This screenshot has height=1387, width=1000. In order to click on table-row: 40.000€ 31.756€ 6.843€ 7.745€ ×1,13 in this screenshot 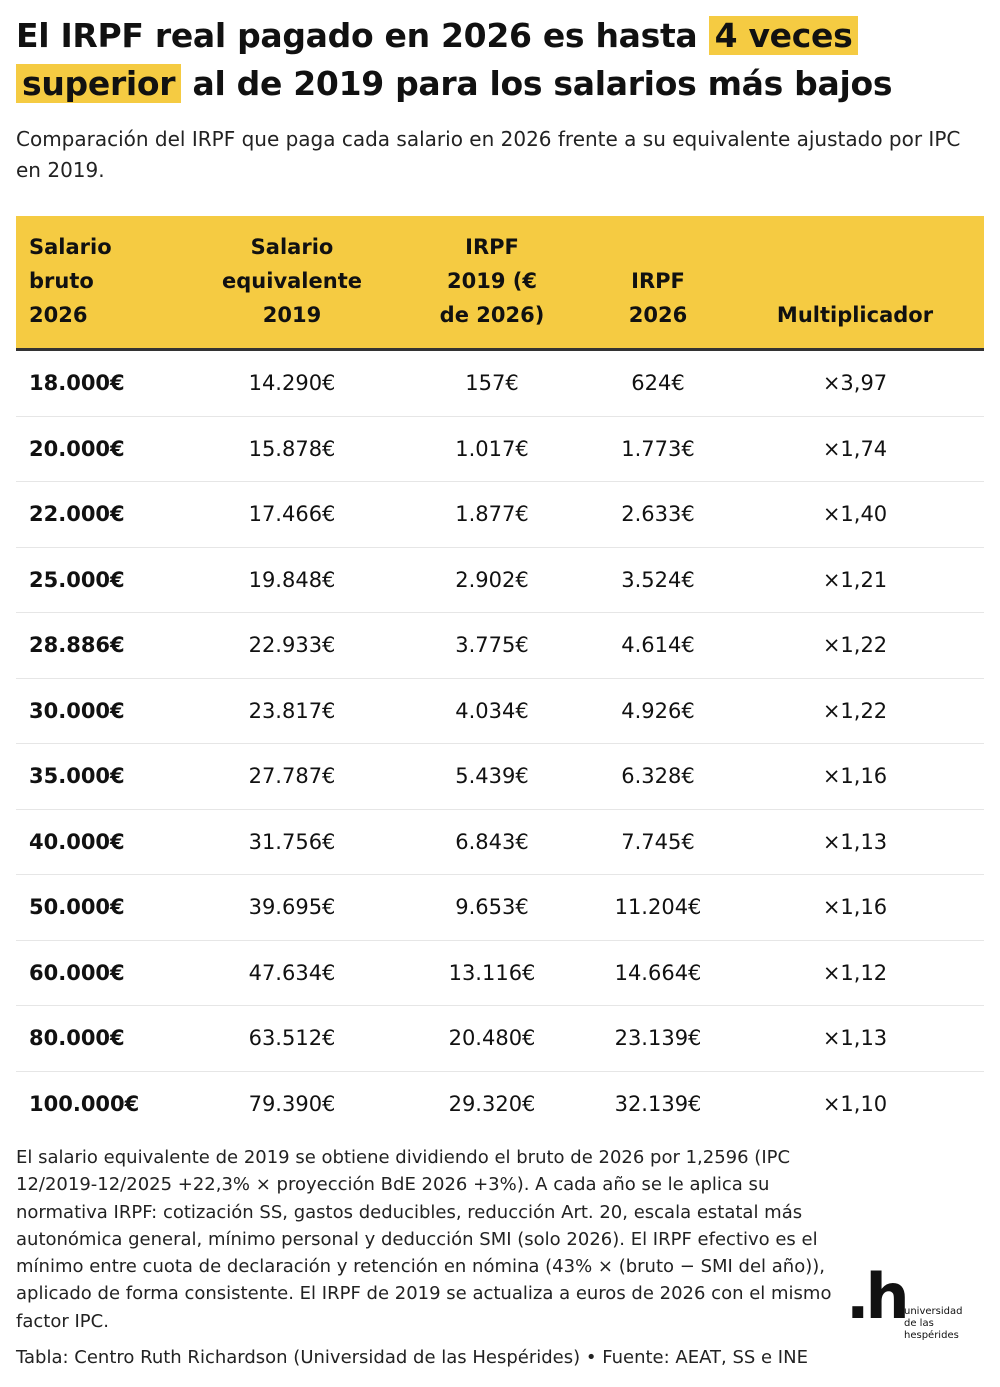, I will do `click(500, 842)`.